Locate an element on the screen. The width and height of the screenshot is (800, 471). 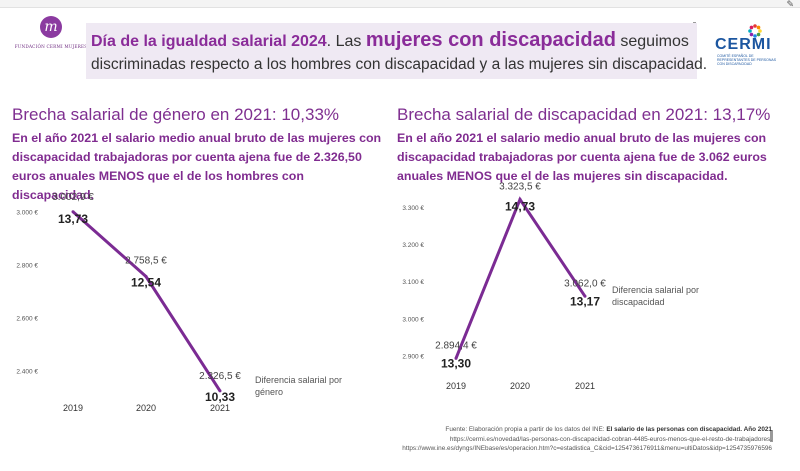
legend-label: discapacidad is located at coordinates (638, 302).